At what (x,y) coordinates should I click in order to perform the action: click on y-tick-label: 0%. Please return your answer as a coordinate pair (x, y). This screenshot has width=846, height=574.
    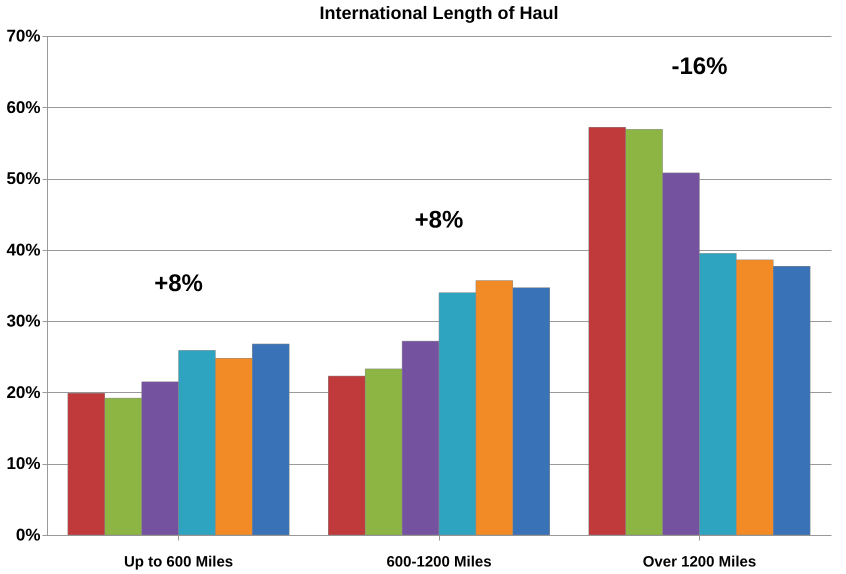
    Looking at the image, I should click on (28, 535).